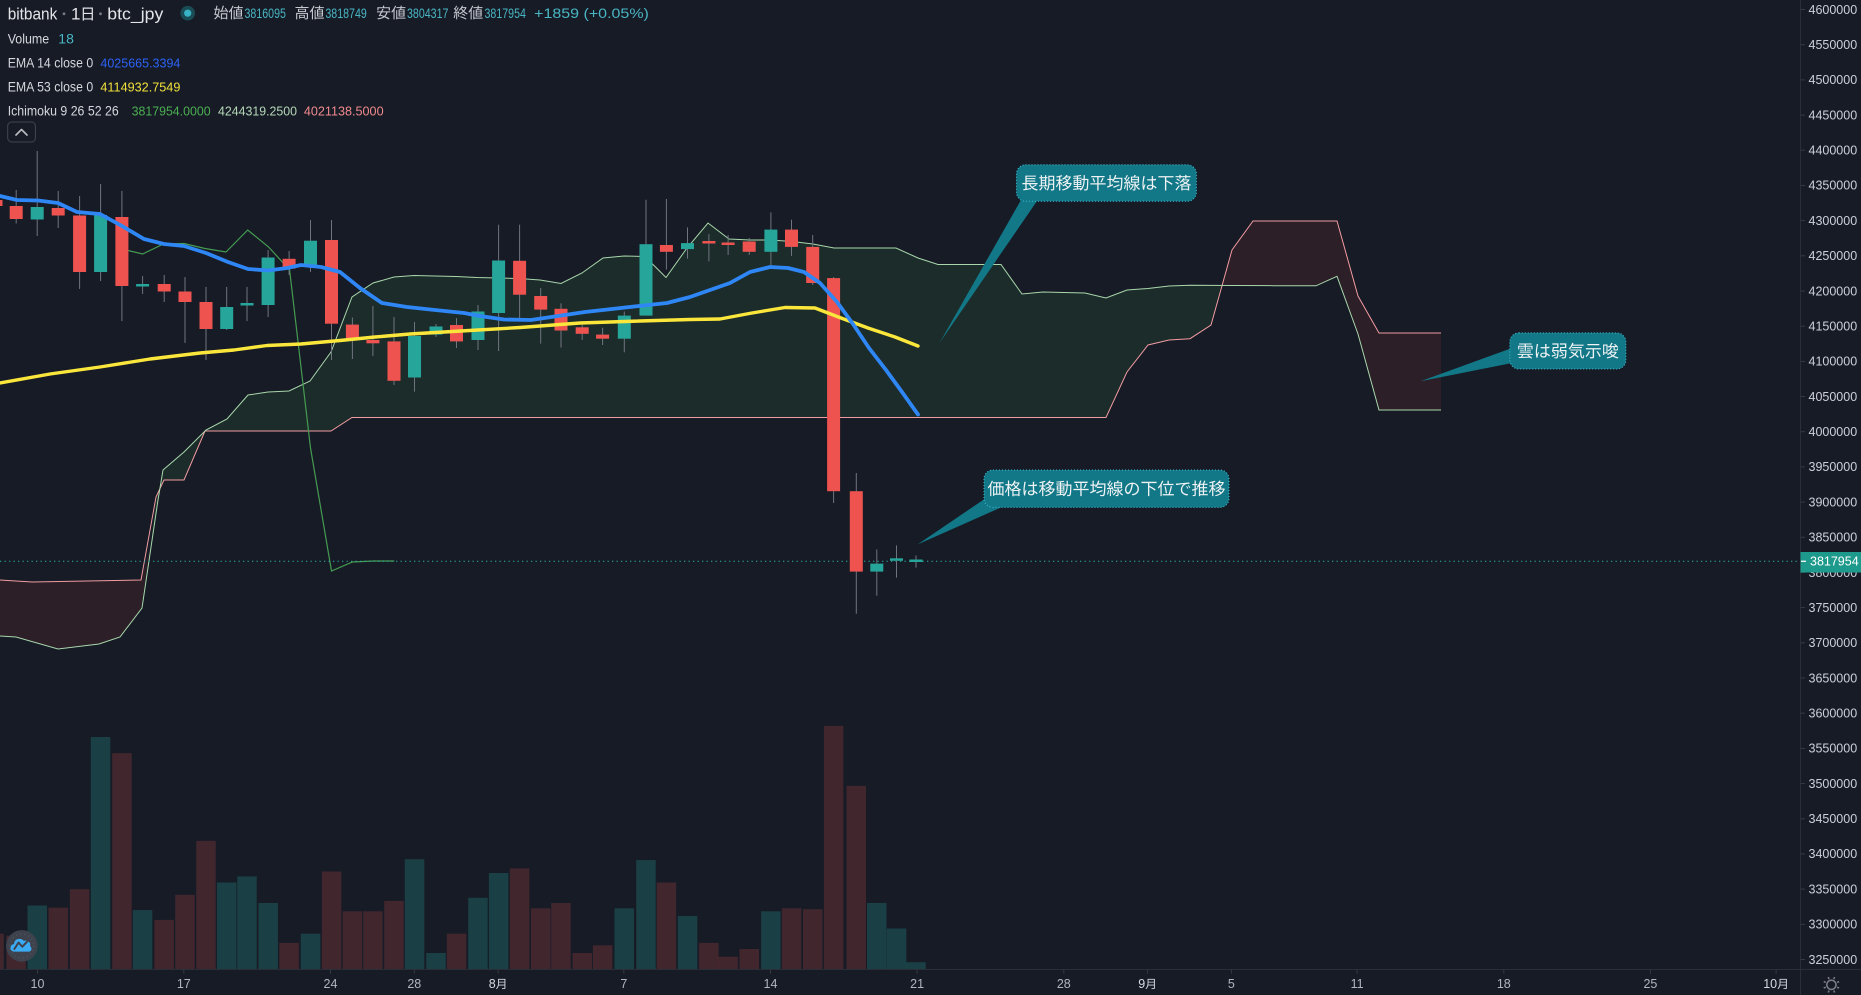  What do you see at coordinates (51, 62) in the screenshot?
I see `svg-text: EMA 14 close 0` at bounding box center [51, 62].